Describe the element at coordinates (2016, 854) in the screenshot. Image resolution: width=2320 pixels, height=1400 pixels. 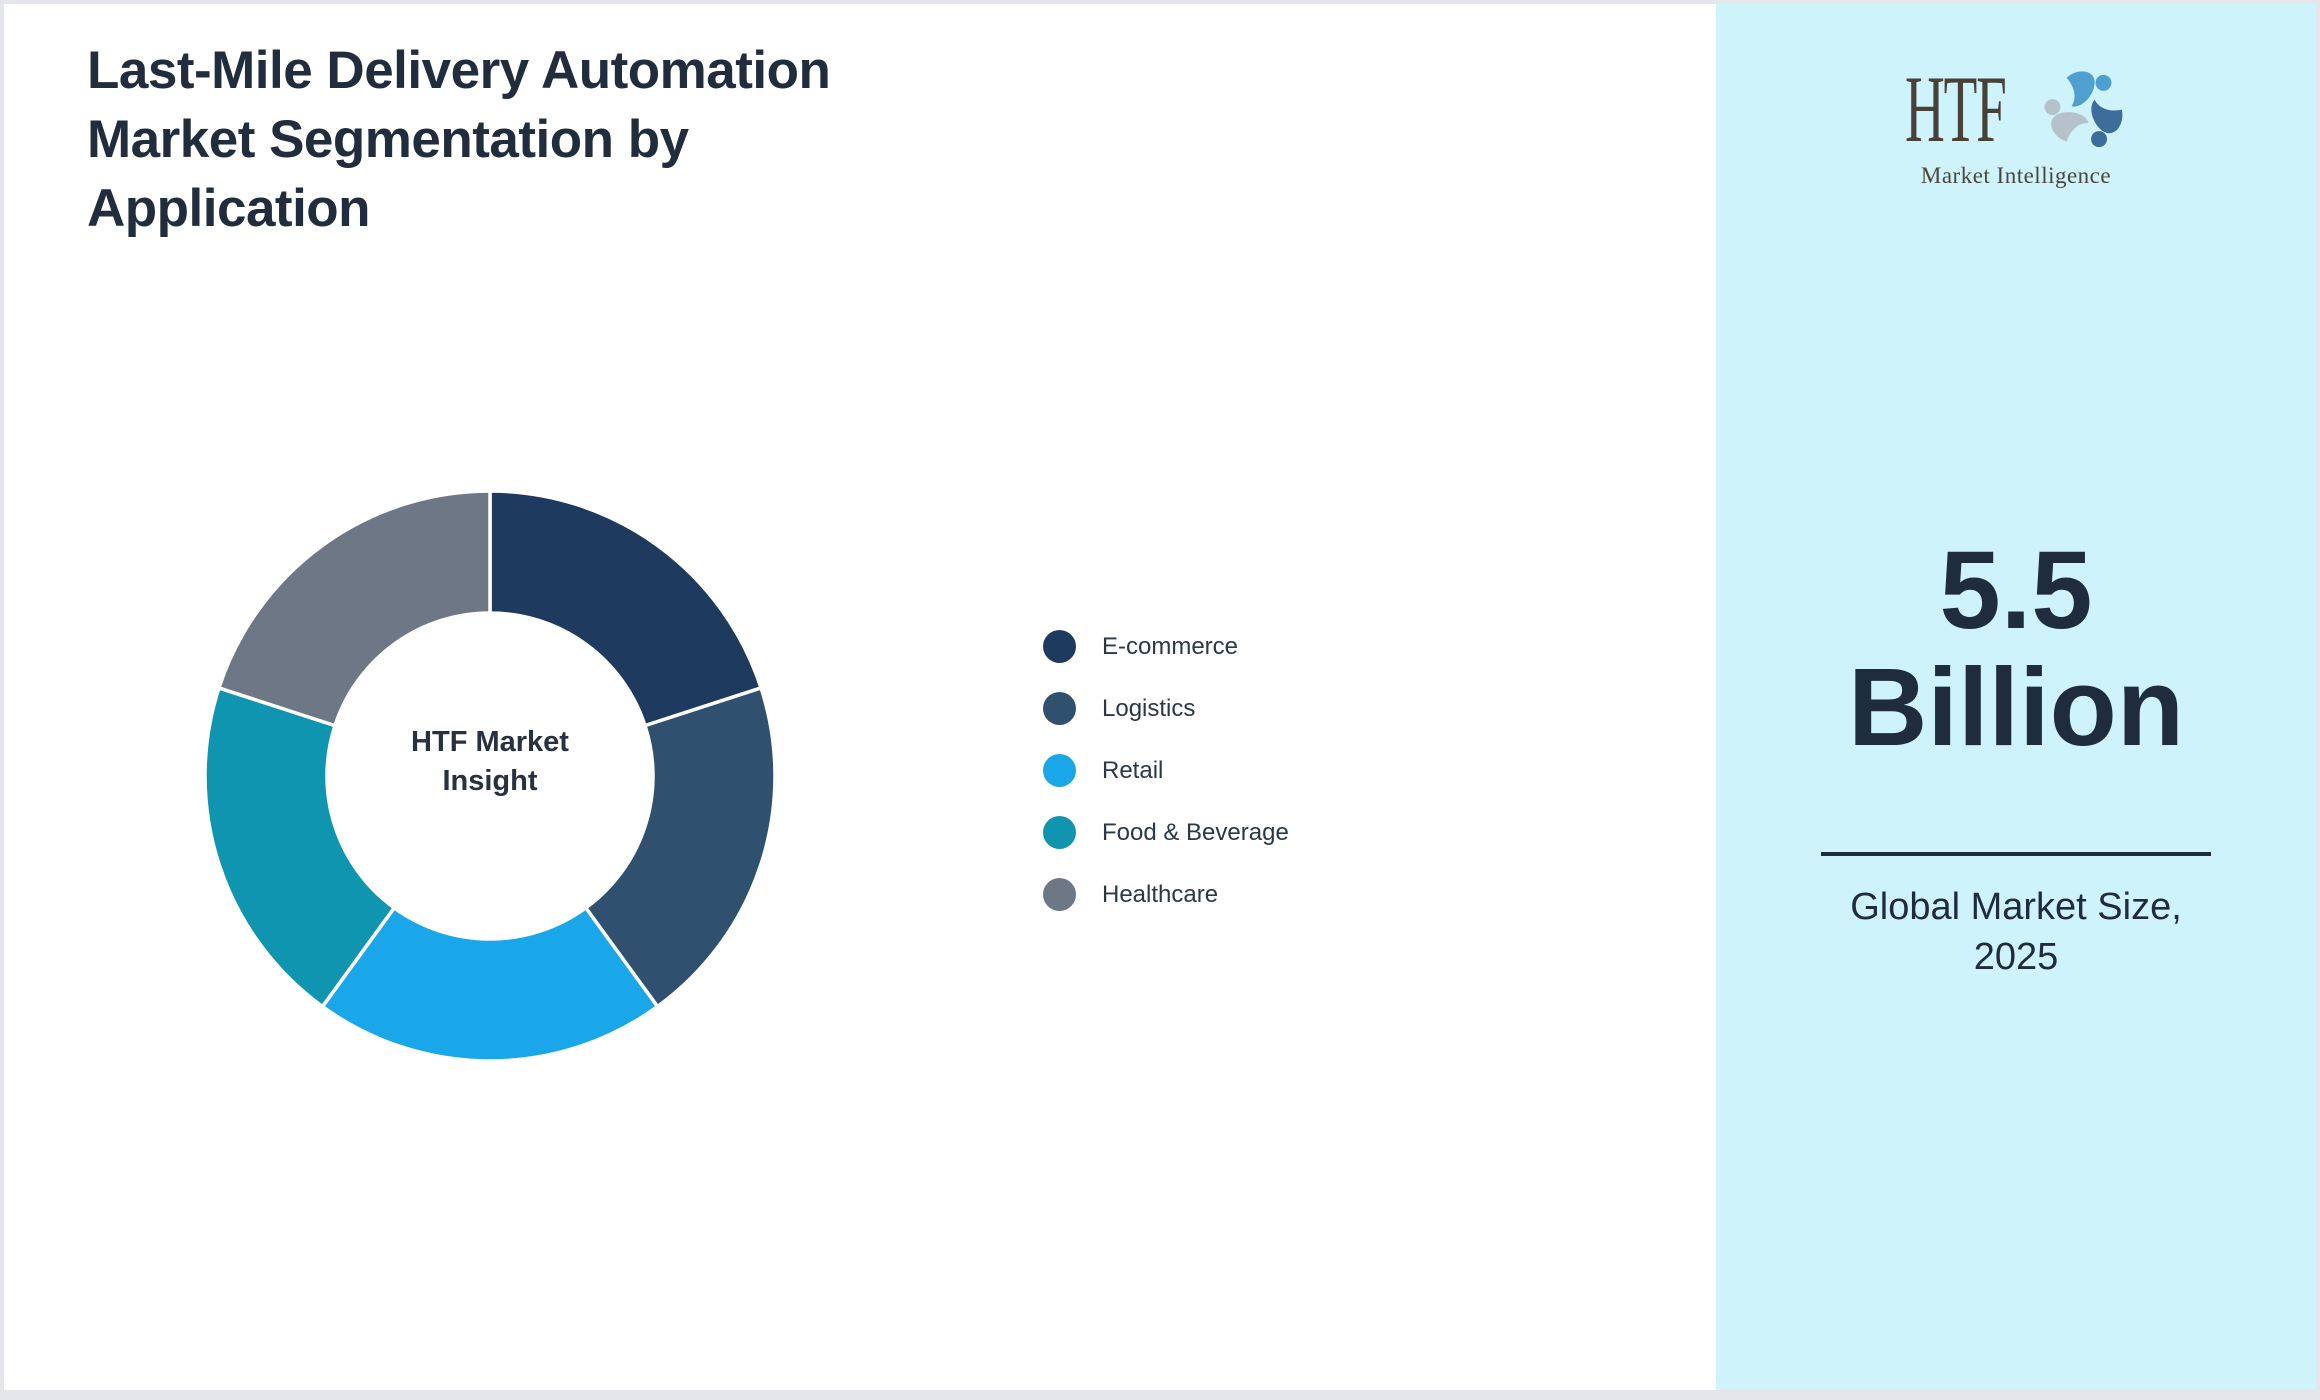
I see `divider-line` at that location.